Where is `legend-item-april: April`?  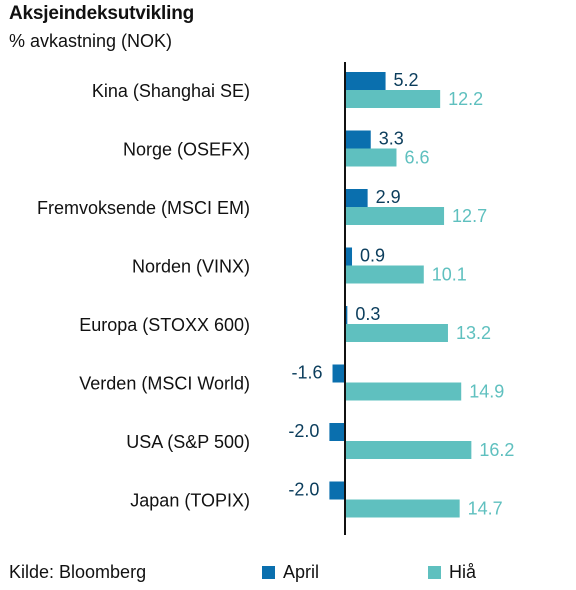 legend-item-april: April is located at coordinates (290, 572).